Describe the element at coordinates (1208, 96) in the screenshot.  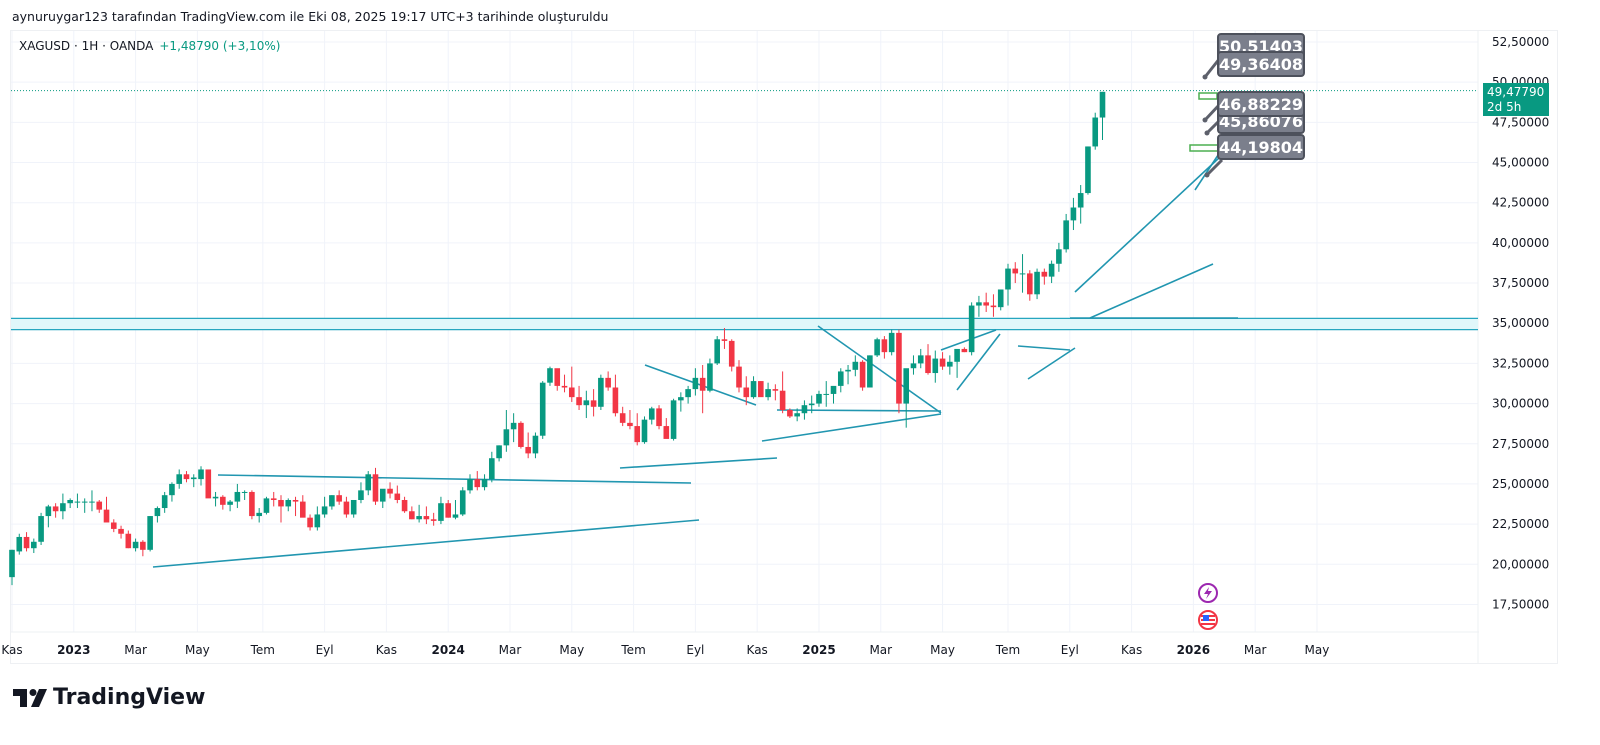
I see `marker-box` at that location.